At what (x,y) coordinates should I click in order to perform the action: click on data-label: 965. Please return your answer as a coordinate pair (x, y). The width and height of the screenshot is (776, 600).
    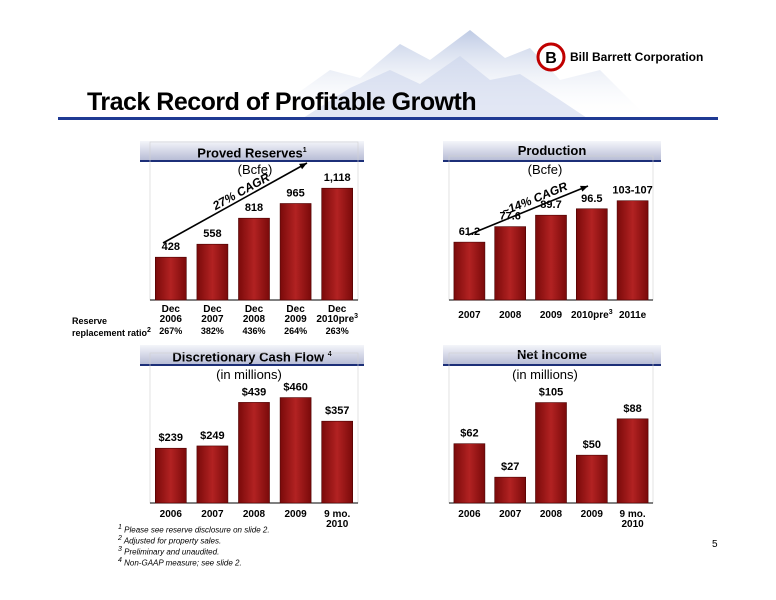
    Looking at the image, I should click on (295, 194).